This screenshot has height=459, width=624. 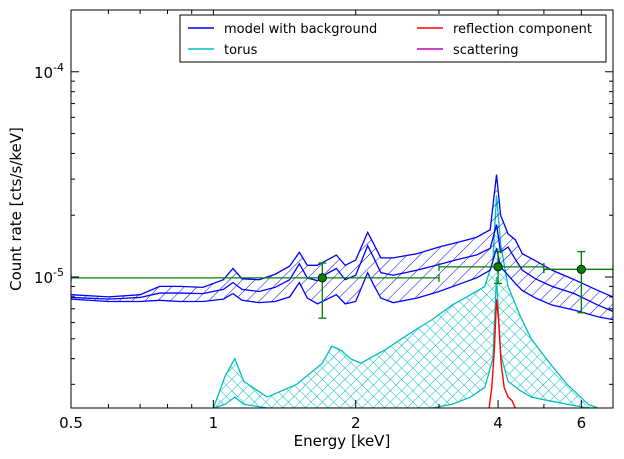 I want to click on legend-entry: torus, so click(x=223, y=50).